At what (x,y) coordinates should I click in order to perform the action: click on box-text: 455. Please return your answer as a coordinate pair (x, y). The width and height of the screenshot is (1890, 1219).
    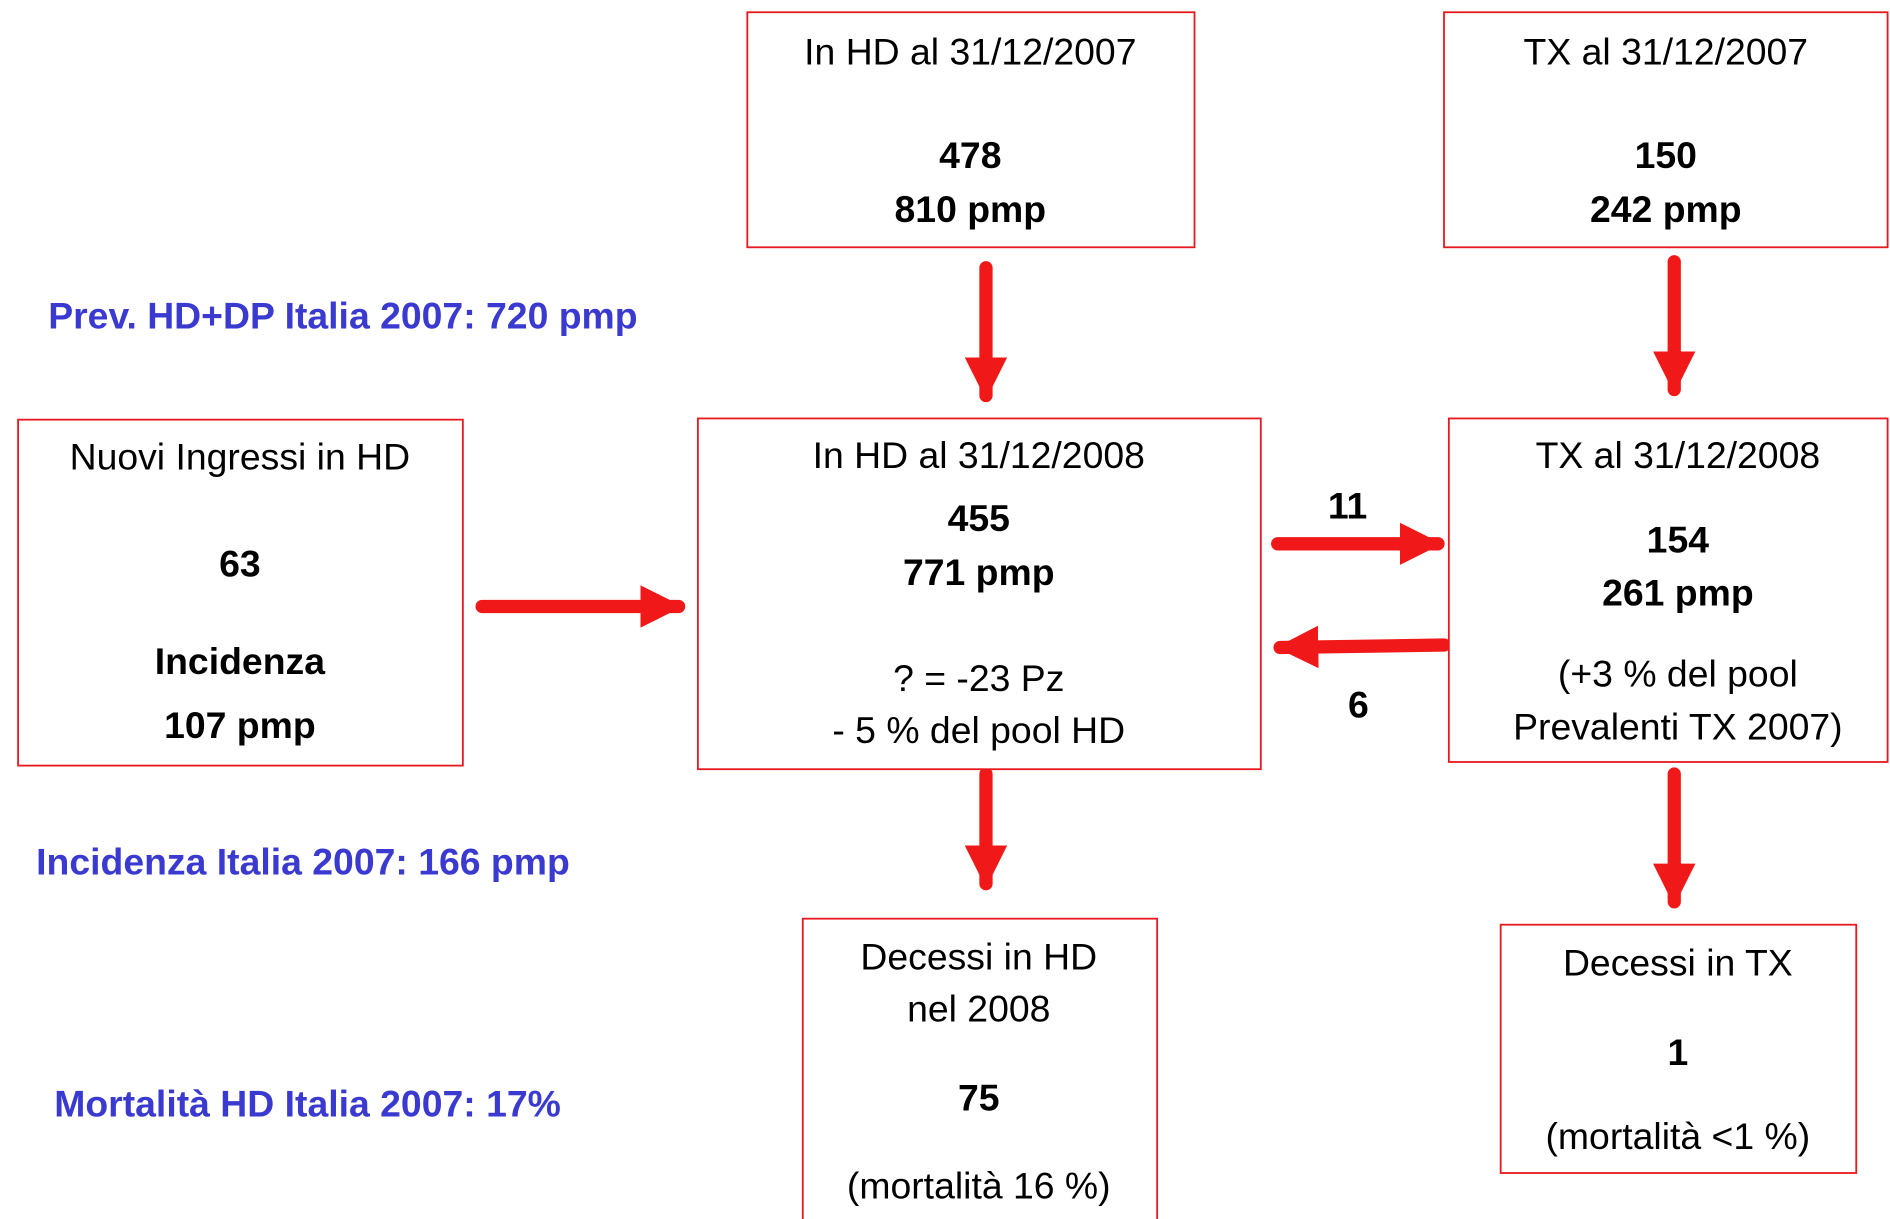
    Looking at the image, I should click on (979, 518).